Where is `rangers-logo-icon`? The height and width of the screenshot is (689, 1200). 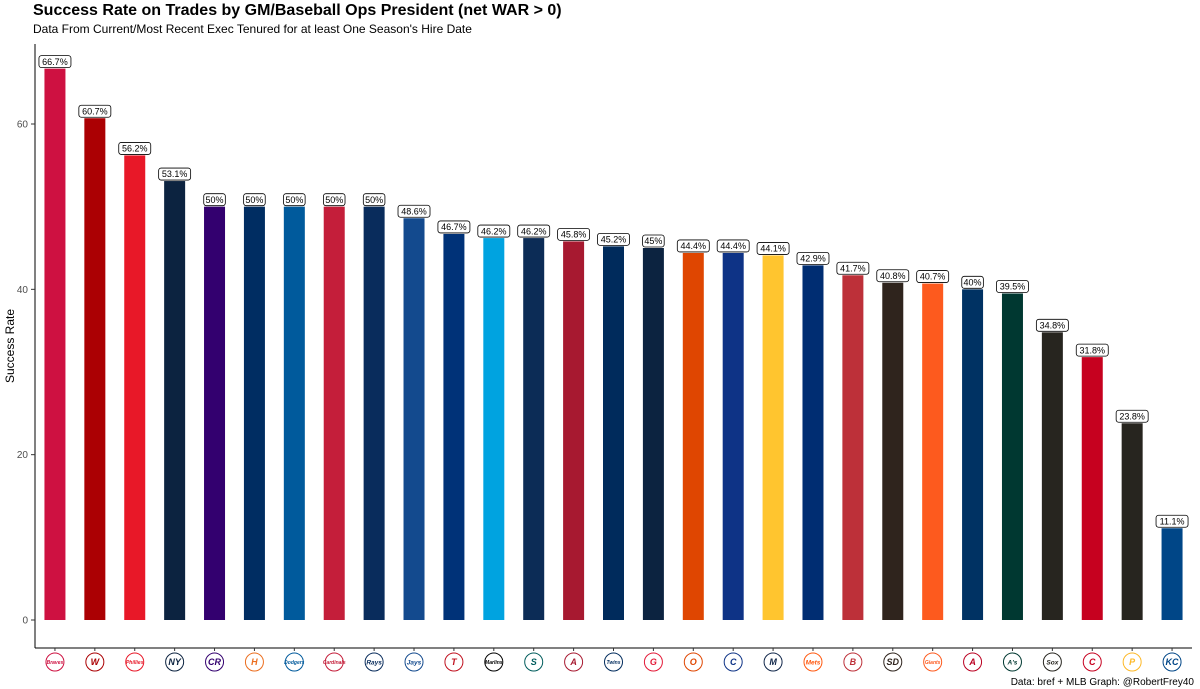 rangers-logo-icon is located at coordinates (454, 662).